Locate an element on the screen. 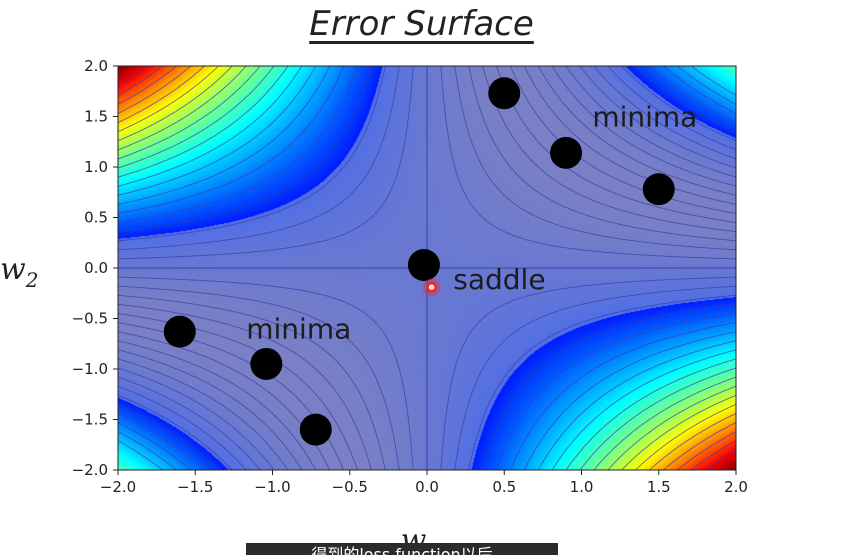 The image size is (843, 555). video-caption: 得到的loss function以后 is located at coordinates (402, 549).